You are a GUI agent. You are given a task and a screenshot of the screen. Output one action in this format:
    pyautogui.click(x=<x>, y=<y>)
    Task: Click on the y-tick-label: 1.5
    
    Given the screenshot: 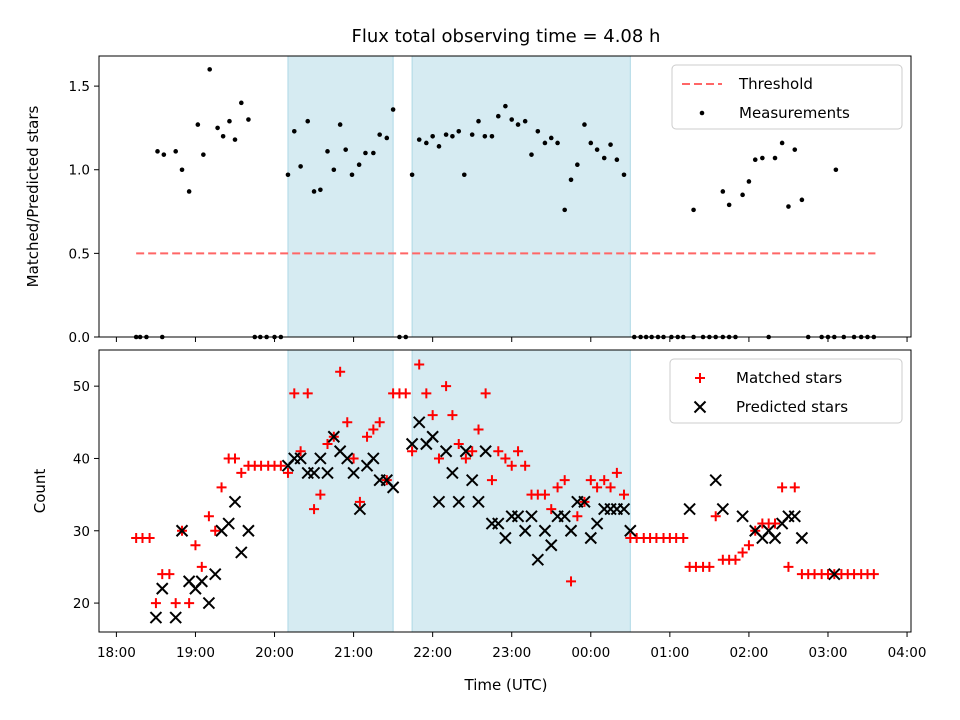 What is the action you would take?
    pyautogui.click(x=79, y=87)
    